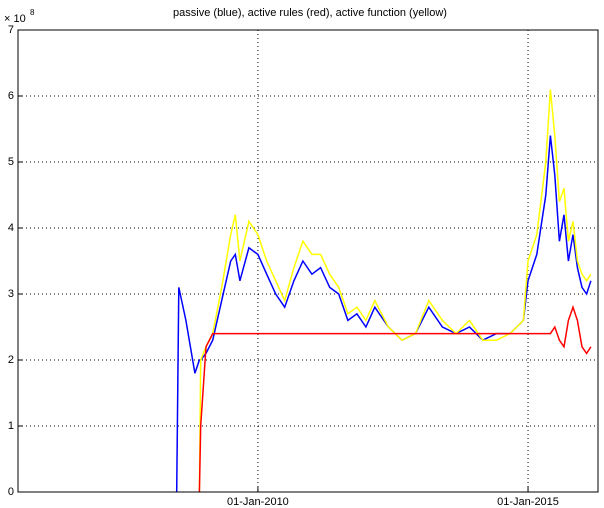 The image size is (604, 508). What do you see at coordinates (528, 502) in the screenshot?
I see `x-tick-label: 01-Jan-2015` at bounding box center [528, 502].